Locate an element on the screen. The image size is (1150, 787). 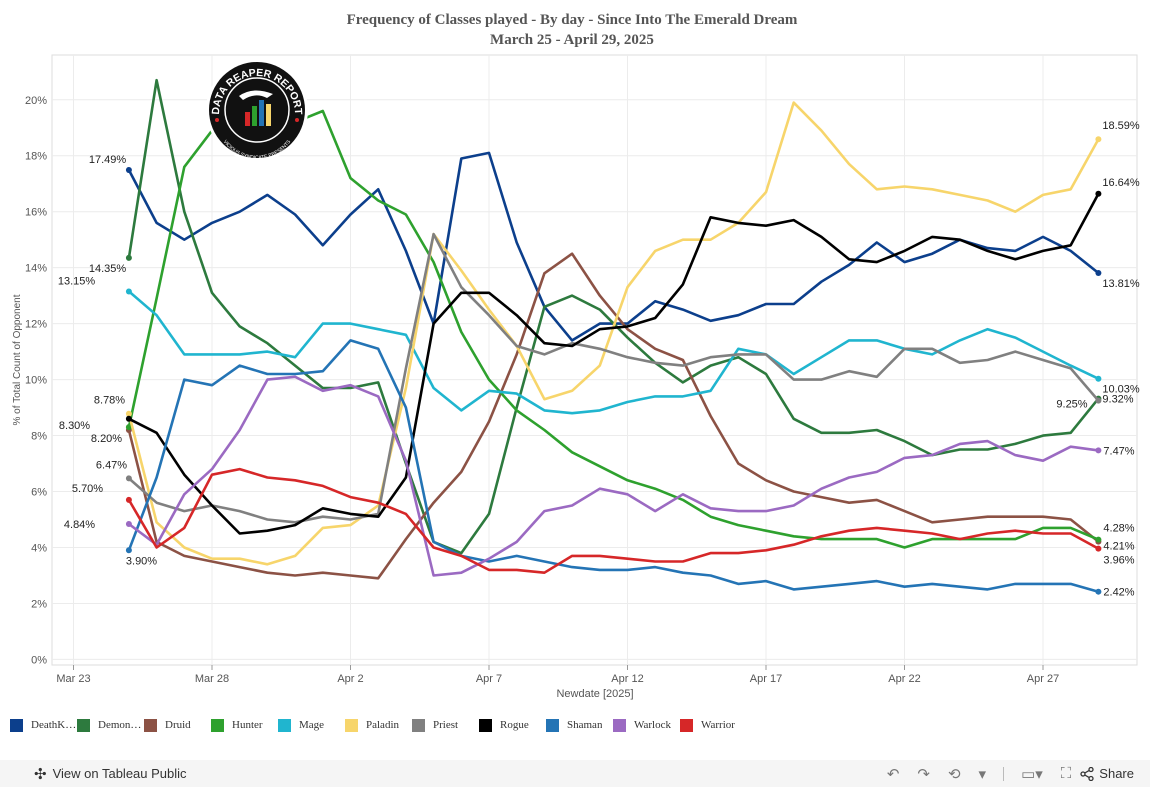
y-tick-label: 8% is located at coordinates (39, 437).